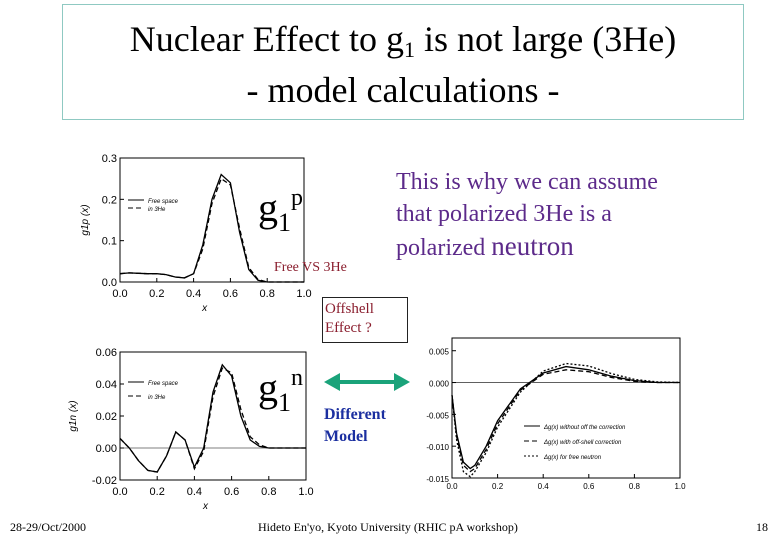 This screenshot has width=780, height=540. Describe the element at coordinates (762, 527) in the screenshot. I see `footer-page: 18` at that location.